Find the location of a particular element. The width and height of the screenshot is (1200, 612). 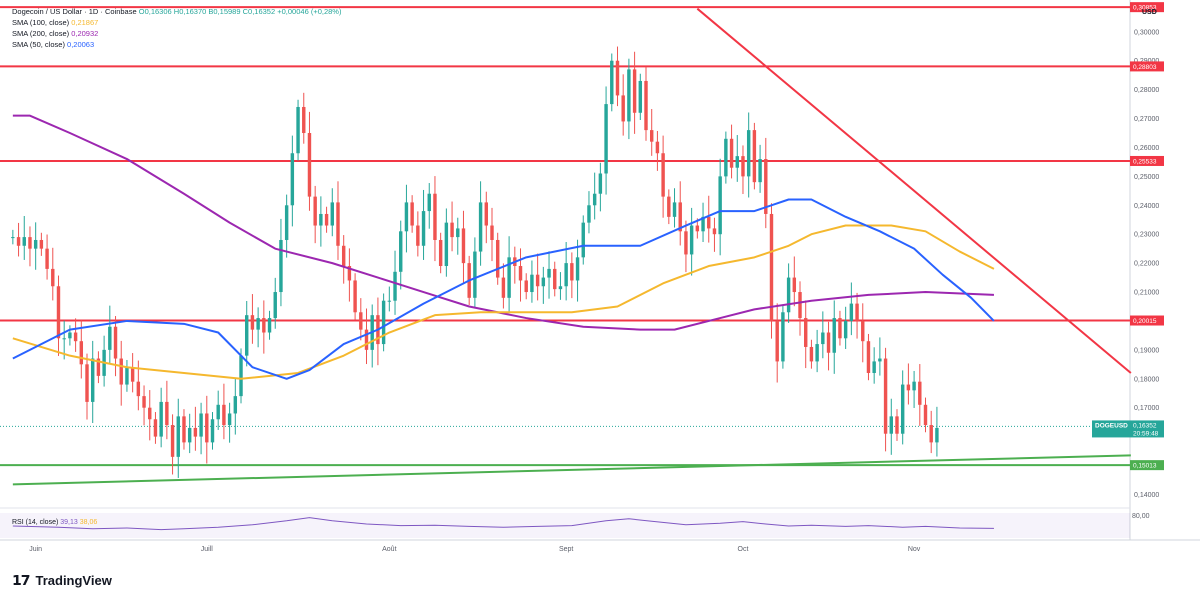

symbol-tag-label: DOGEUSD is located at coordinates (1111, 425).